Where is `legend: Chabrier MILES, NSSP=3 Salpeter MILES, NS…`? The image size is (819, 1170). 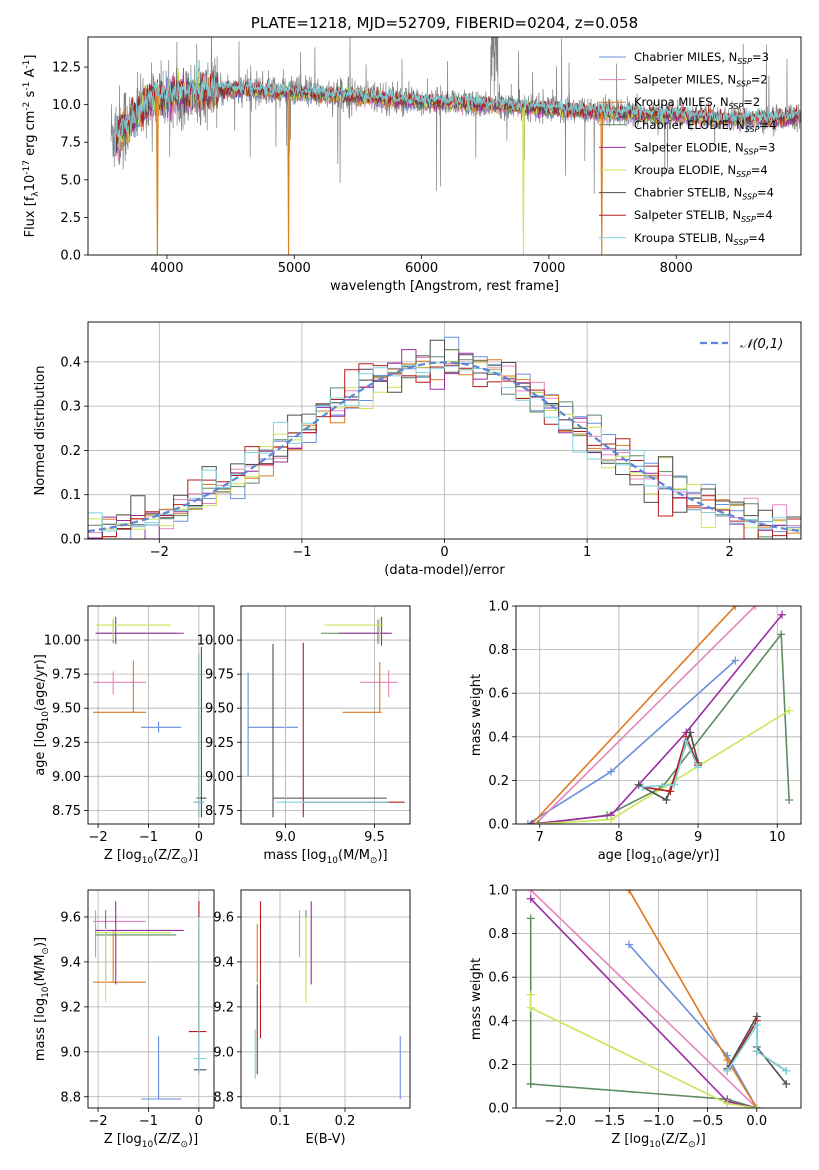 legend: Chabrier MILES, NSSP=3 Salpeter MILES, NS… is located at coordinates (687, 148).